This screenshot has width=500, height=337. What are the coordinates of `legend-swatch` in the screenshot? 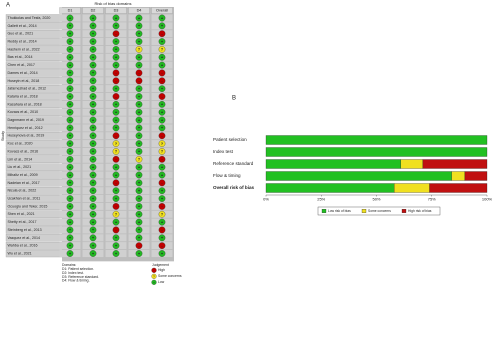 It's located at (364, 211).